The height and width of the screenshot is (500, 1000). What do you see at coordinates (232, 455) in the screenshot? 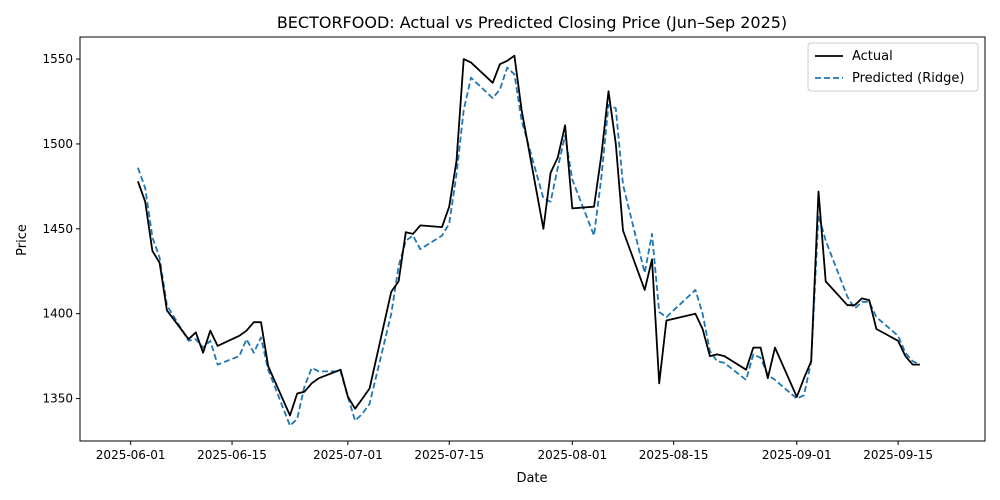
I see `x-tick-label: 2025-06-15` at bounding box center [232, 455].